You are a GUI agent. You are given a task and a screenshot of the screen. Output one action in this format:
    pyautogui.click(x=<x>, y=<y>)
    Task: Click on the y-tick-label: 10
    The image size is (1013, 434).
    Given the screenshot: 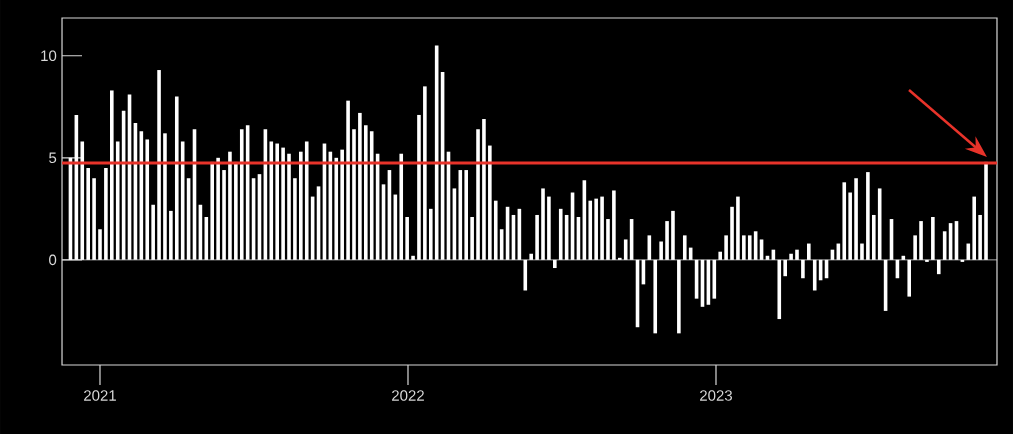 What is the action you would take?
    pyautogui.click(x=49, y=56)
    